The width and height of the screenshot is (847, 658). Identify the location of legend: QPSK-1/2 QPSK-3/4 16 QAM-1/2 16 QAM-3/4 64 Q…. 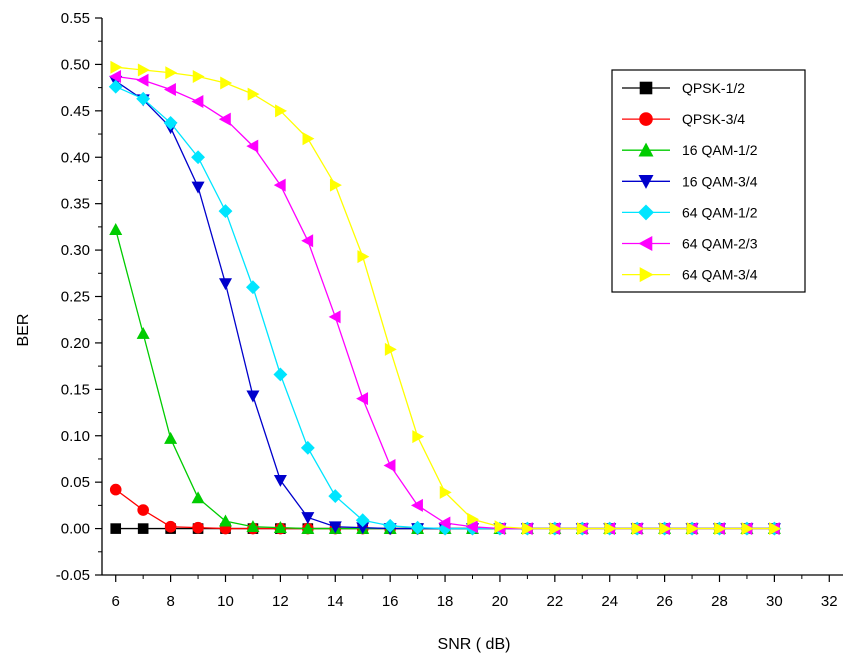
(708, 181).